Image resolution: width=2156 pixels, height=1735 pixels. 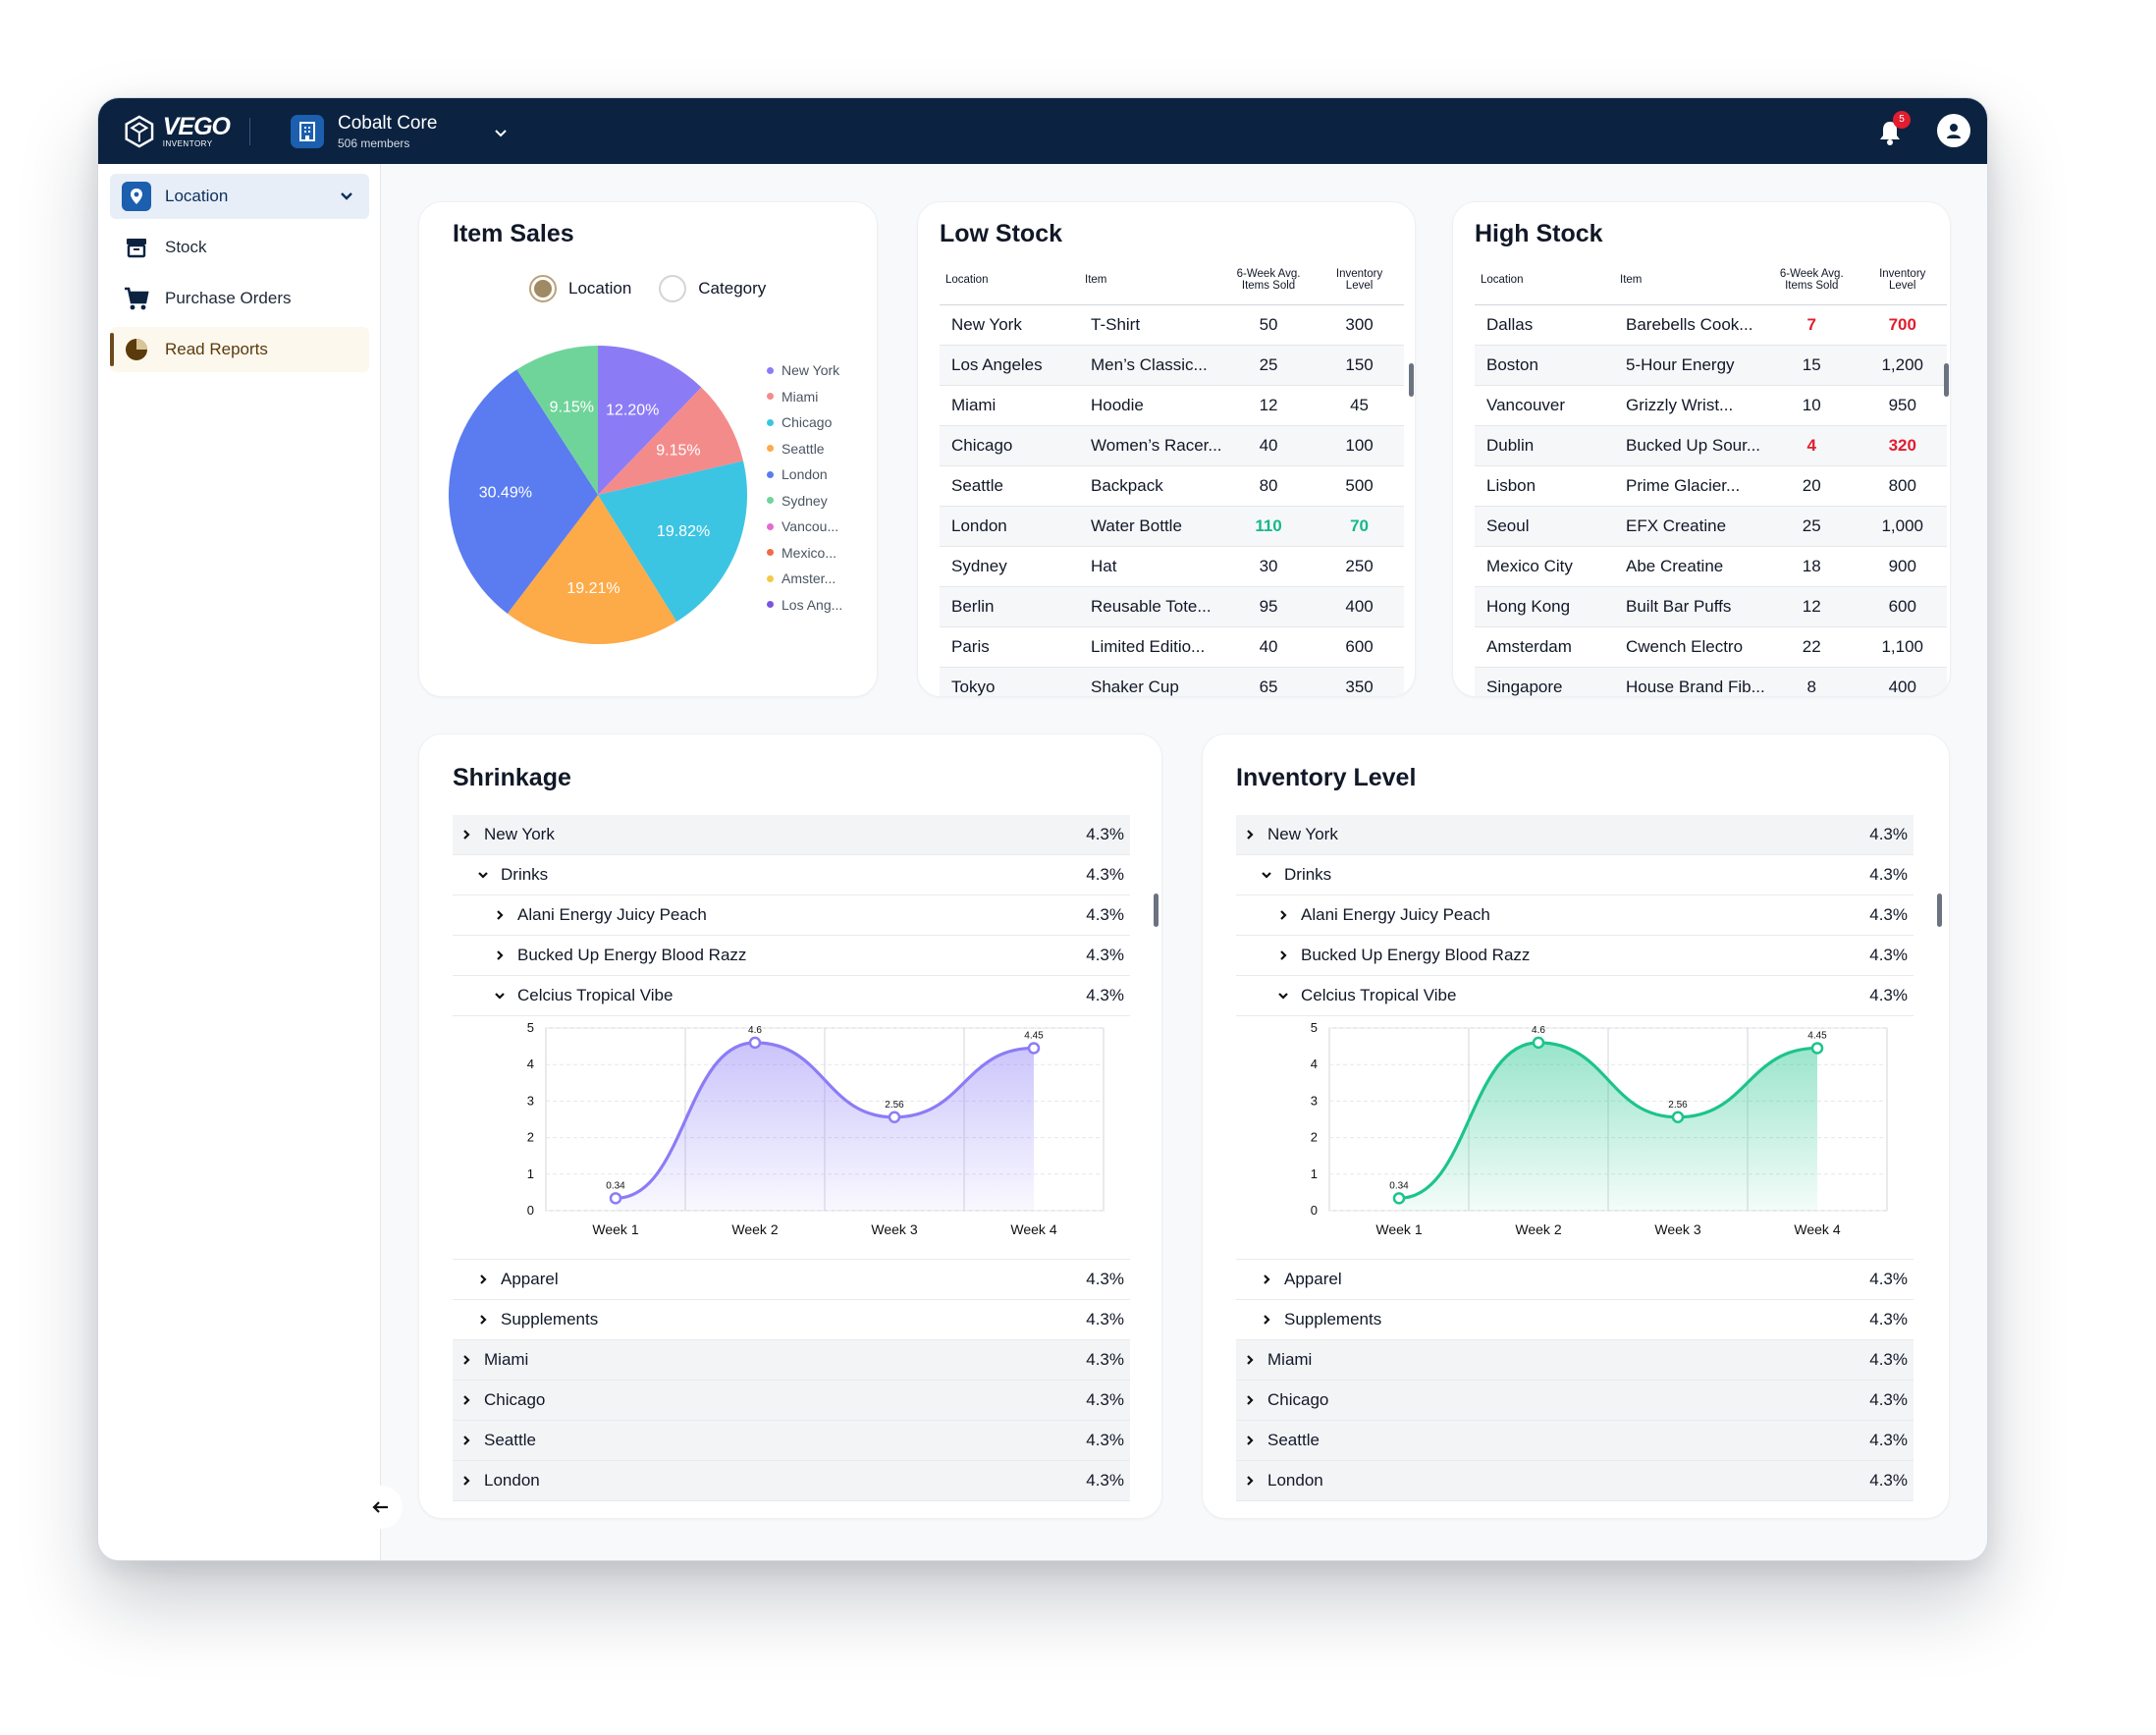 I want to click on table-row: Boston 5-Hour Energy 15 1,200, so click(x=1711, y=366).